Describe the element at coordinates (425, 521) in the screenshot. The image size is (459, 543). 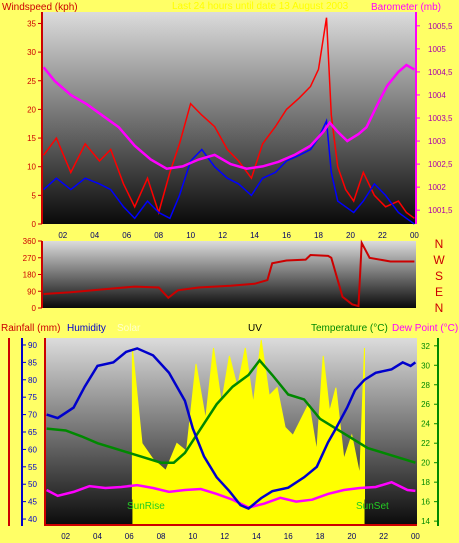
I see `temperature-y-tick-label: 14` at that location.